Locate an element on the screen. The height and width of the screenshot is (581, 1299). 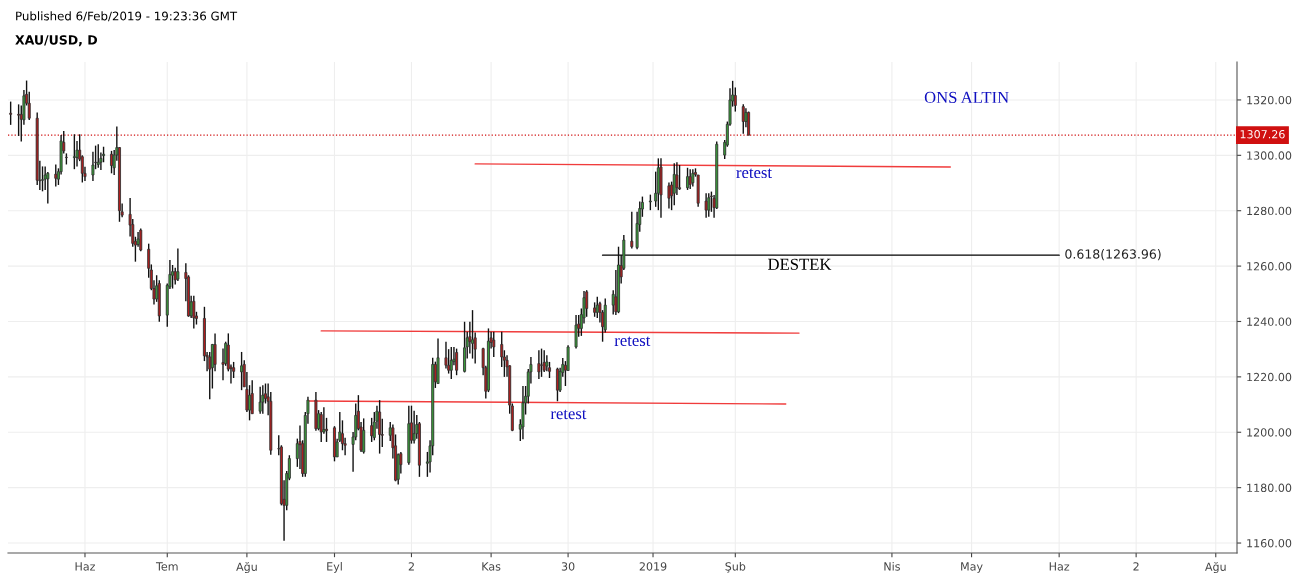
y-tick-label: 1280.00 is located at coordinates (1269, 211).